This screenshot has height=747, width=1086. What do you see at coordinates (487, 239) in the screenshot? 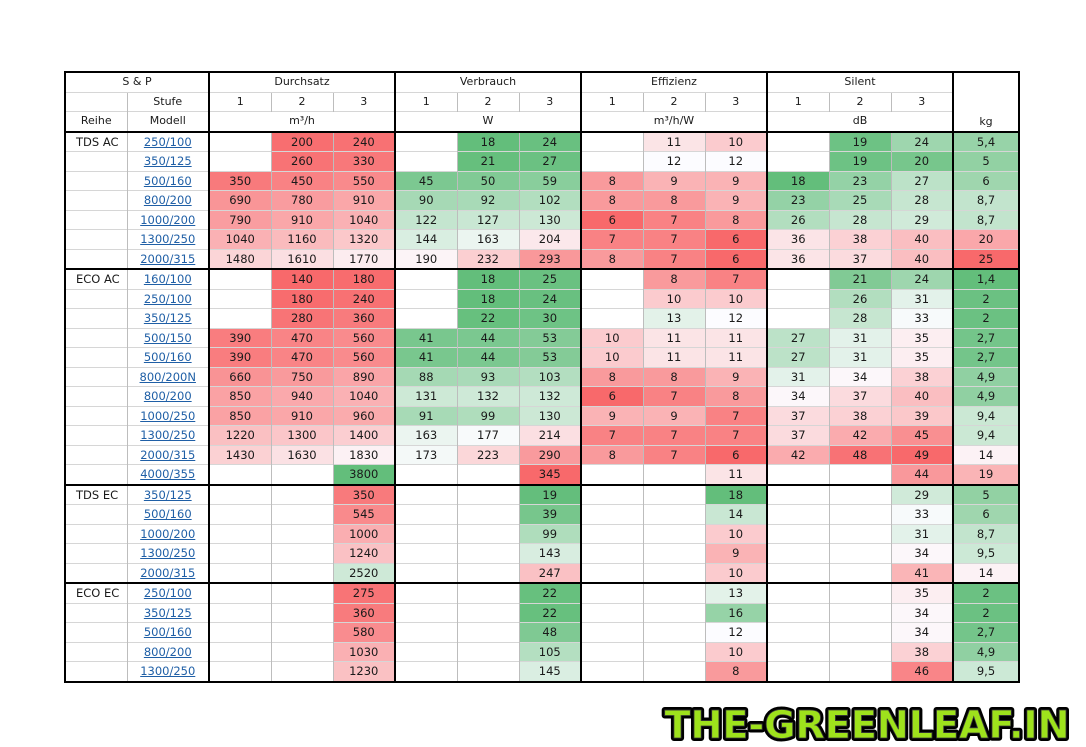
I see `verbrauch-cell: 163` at bounding box center [487, 239].